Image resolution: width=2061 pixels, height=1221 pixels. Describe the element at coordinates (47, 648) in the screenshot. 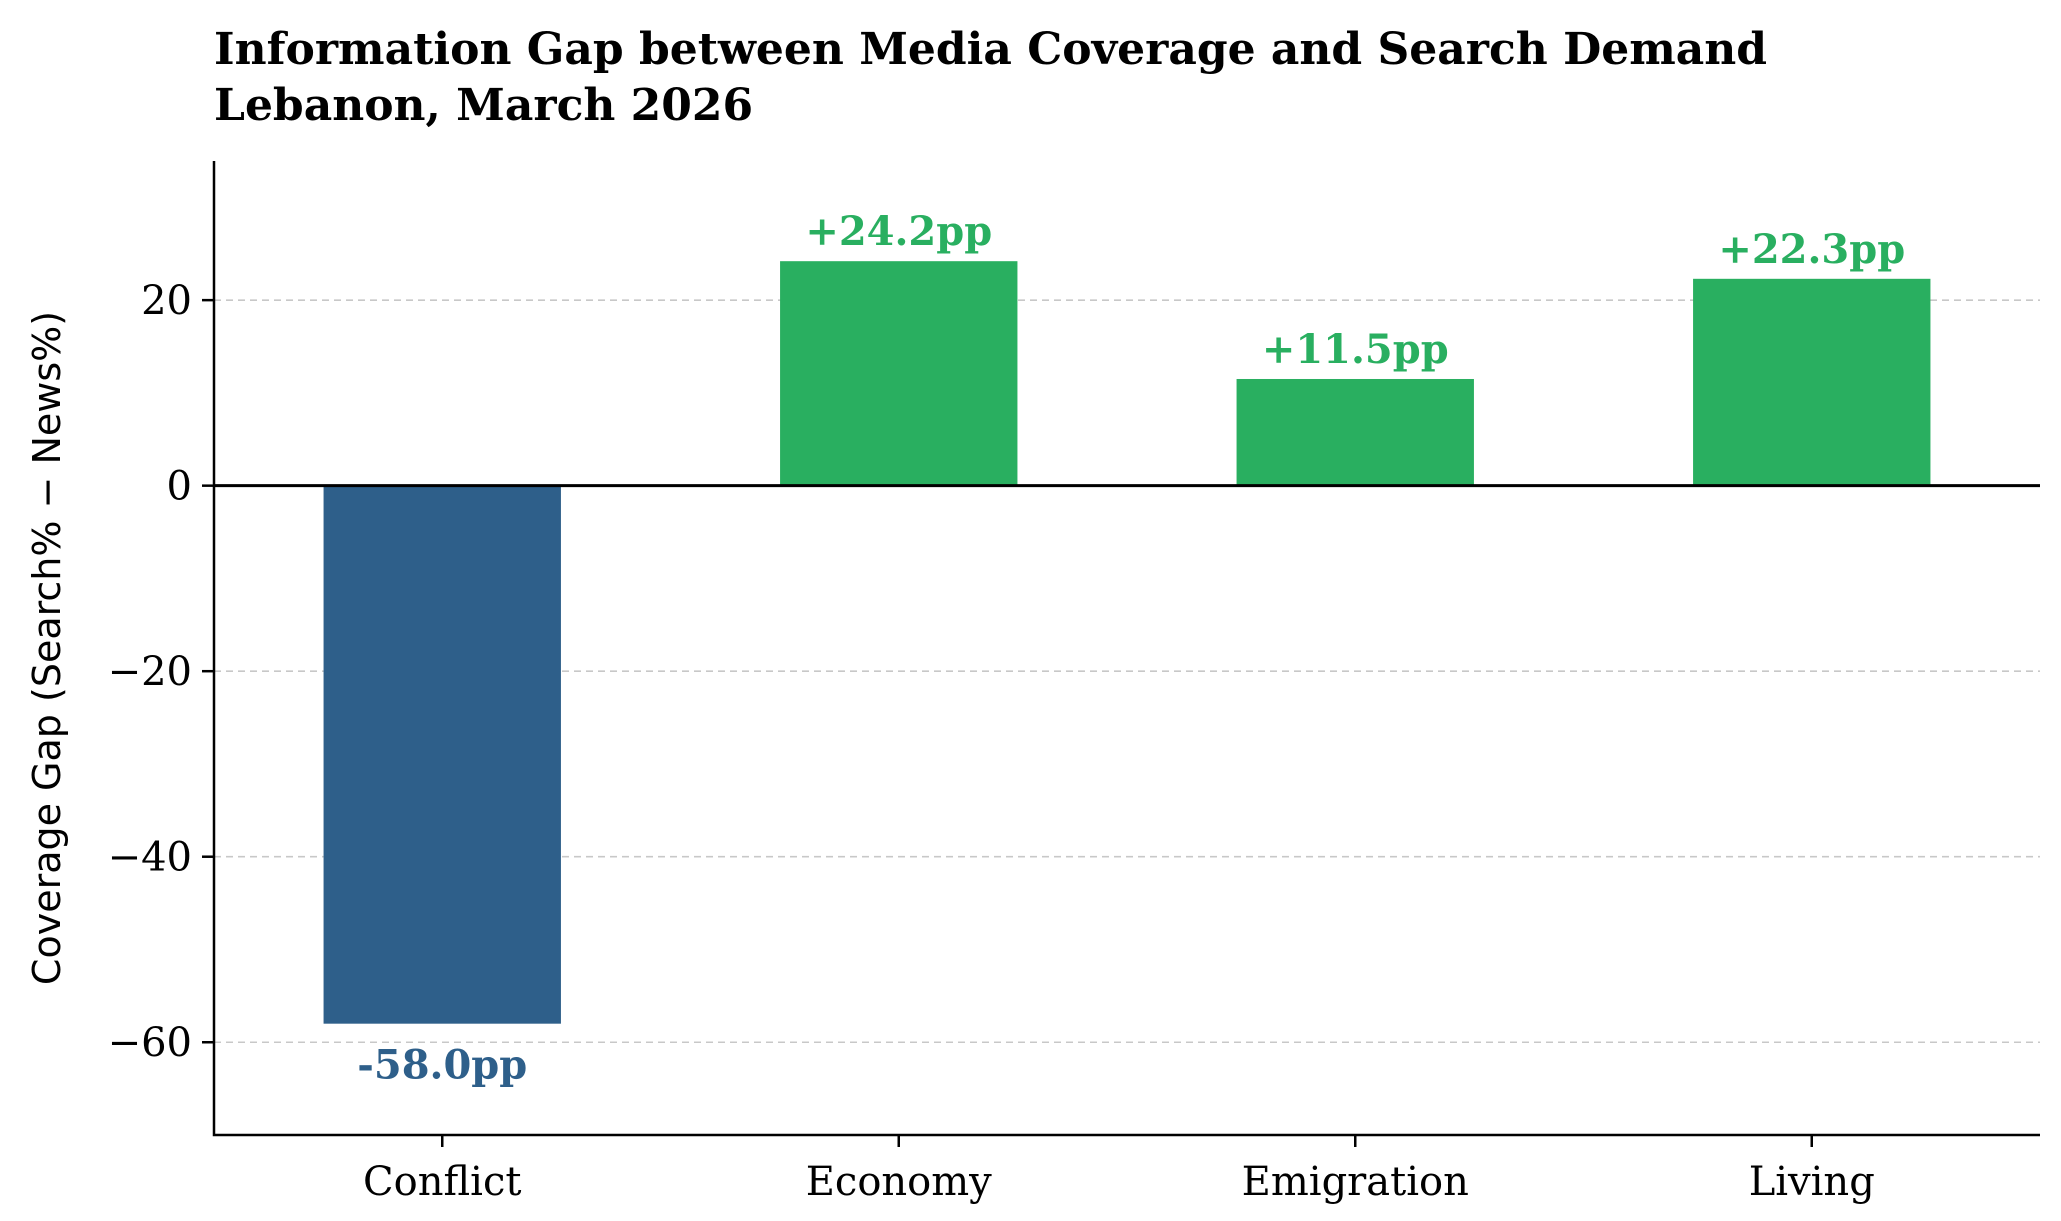

I see `y-axis-label: Coverage Gap (Search% − News%)` at that location.